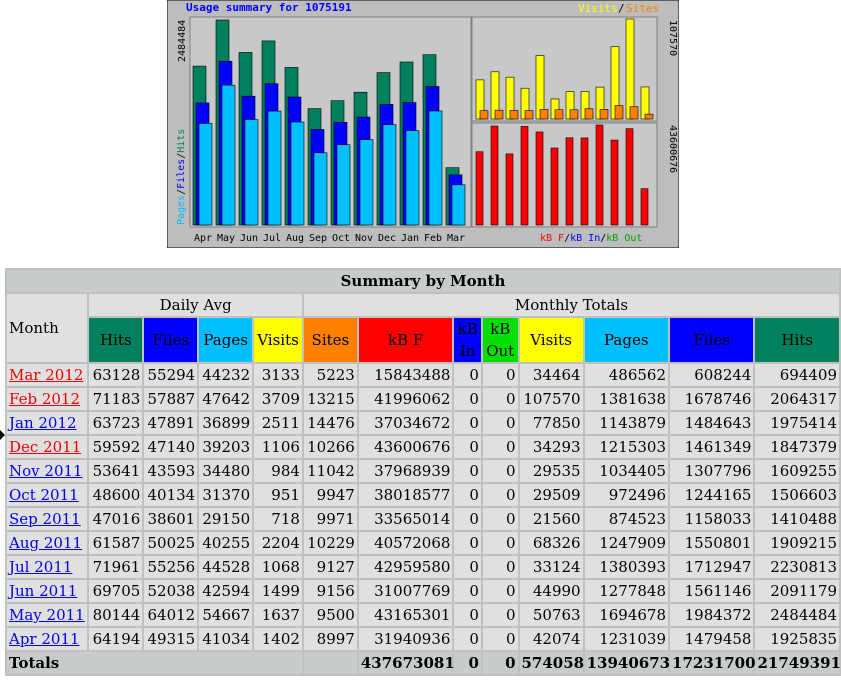 This screenshot has width=841, height=686. I want to click on value-cell: 41034, so click(226, 639).